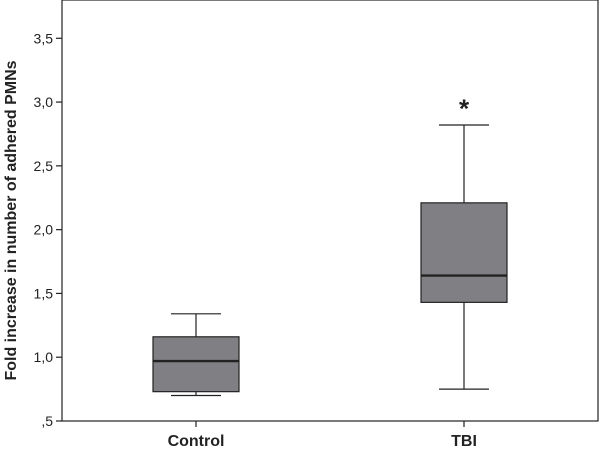  What do you see at coordinates (196, 441) in the screenshot?
I see `x-category-label: Control` at bounding box center [196, 441].